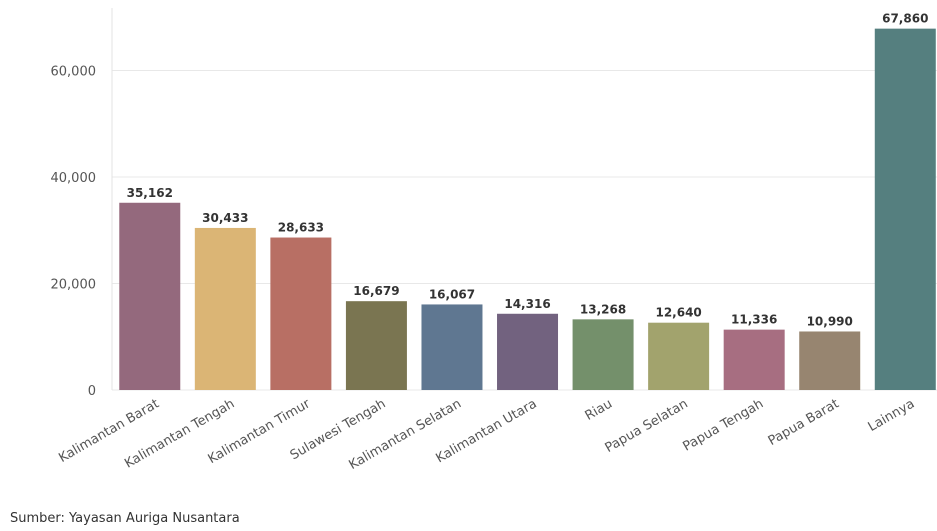  What do you see at coordinates (74, 178) in the screenshot?
I see `y-tick-label: 40,000` at bounding box center [74, 178].